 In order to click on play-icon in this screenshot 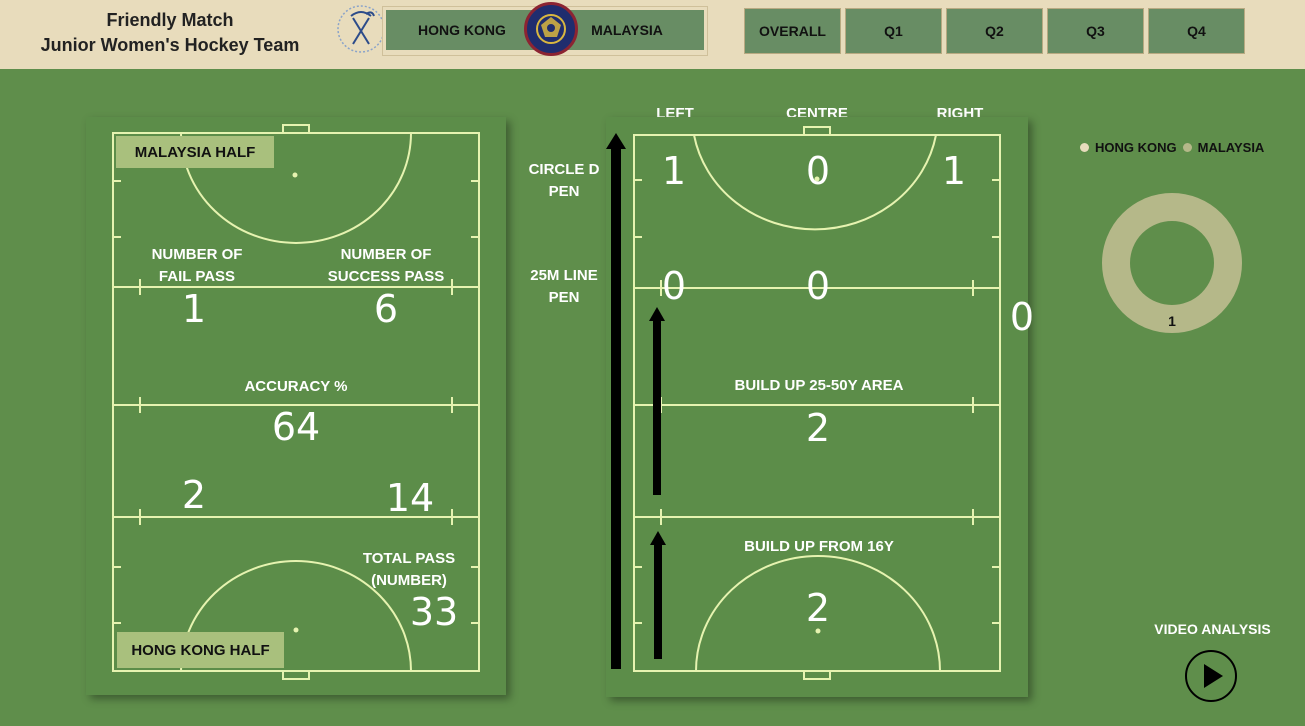, I will do `click(1213, 676)`.